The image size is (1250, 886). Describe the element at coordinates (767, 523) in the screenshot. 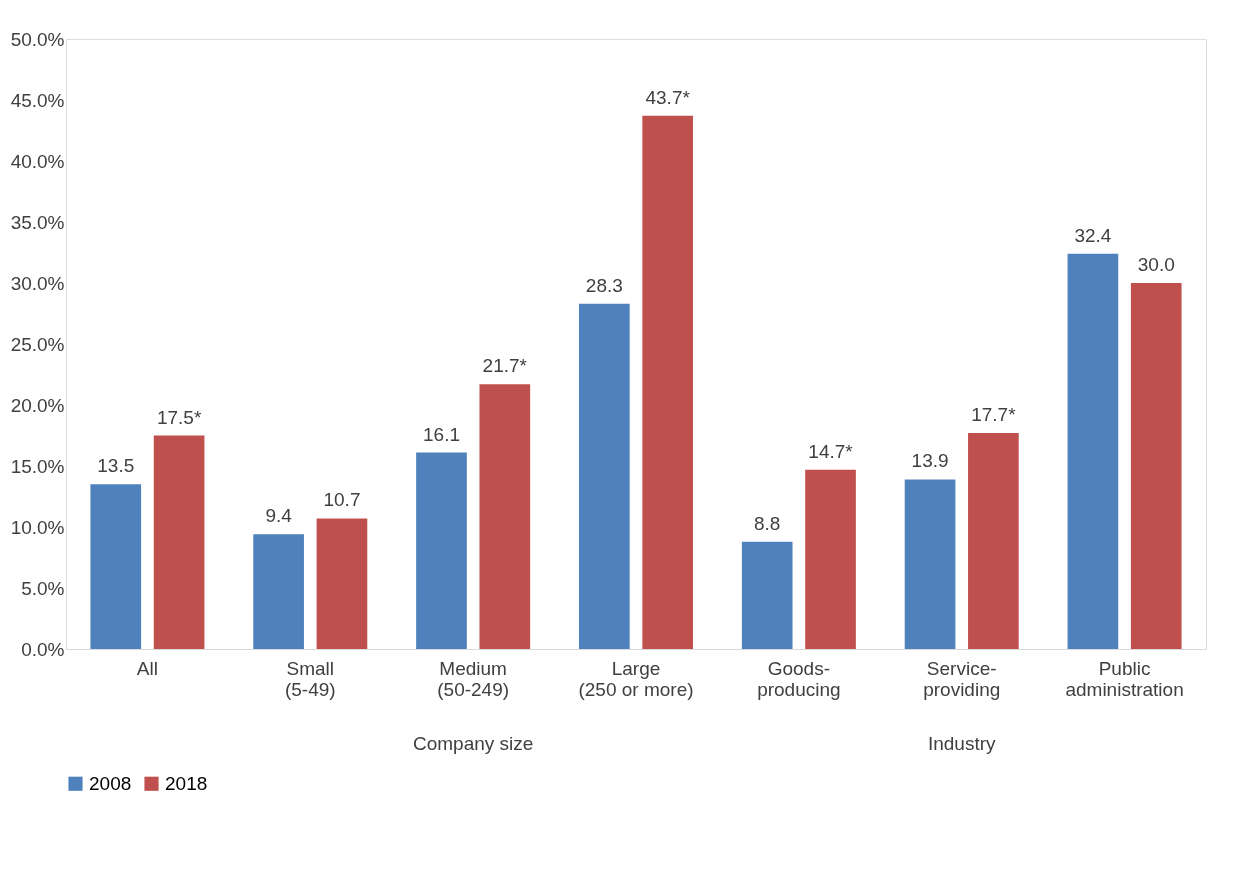

I see `data-label: 8.8` at that location.